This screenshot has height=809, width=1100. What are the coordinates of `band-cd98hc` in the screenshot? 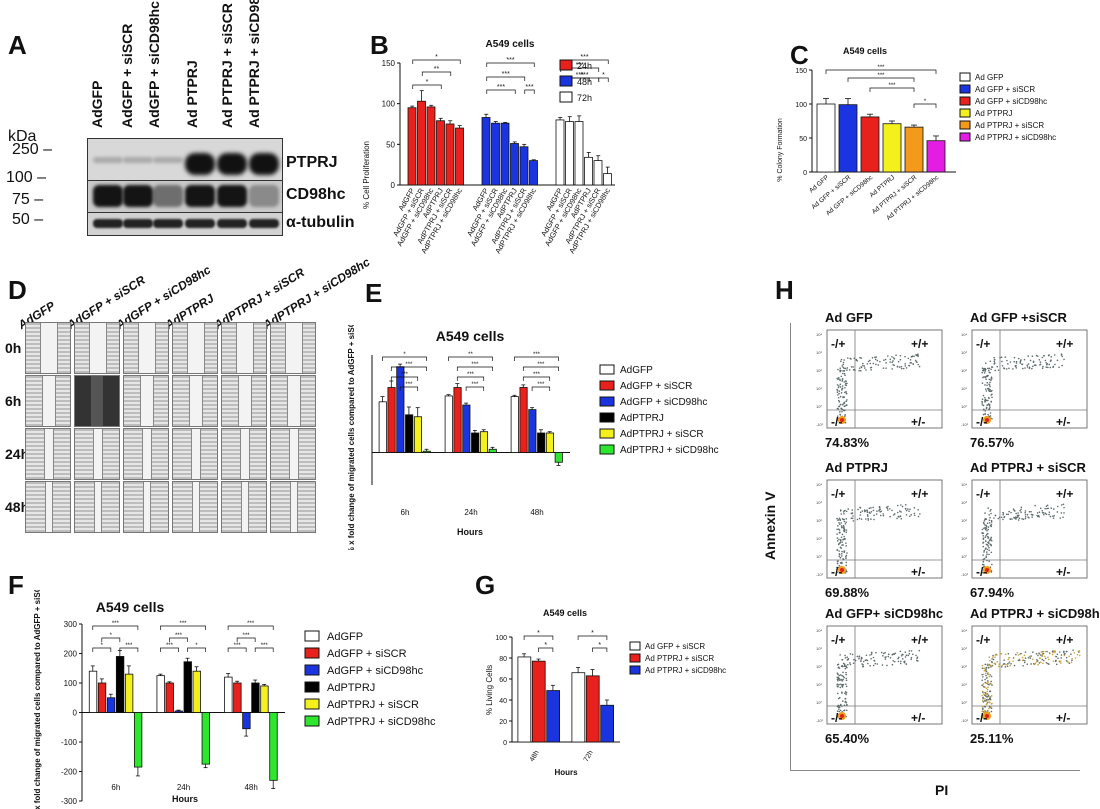 It's located at (108, 196).